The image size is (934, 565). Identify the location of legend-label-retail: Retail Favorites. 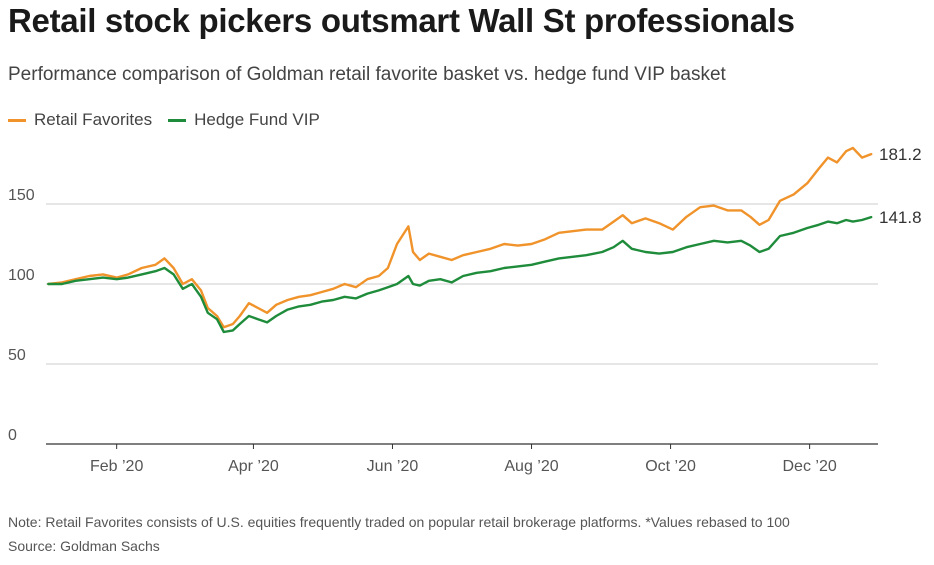
(93, 119).